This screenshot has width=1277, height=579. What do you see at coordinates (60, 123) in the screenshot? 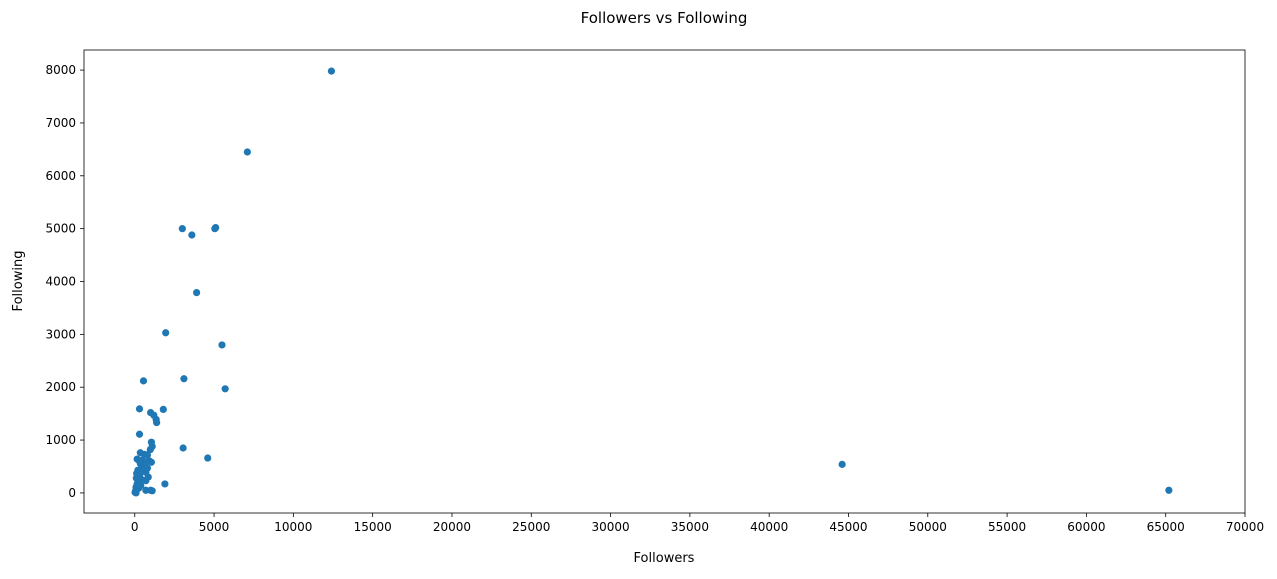
I see `y-tick-label: 7000` at bounding box center [60, 123].